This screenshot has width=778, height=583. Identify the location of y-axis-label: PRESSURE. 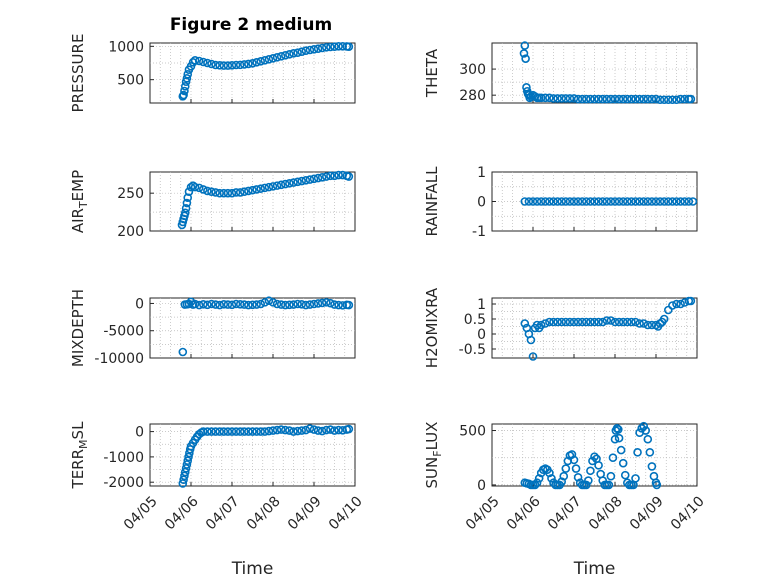
(78, 73).